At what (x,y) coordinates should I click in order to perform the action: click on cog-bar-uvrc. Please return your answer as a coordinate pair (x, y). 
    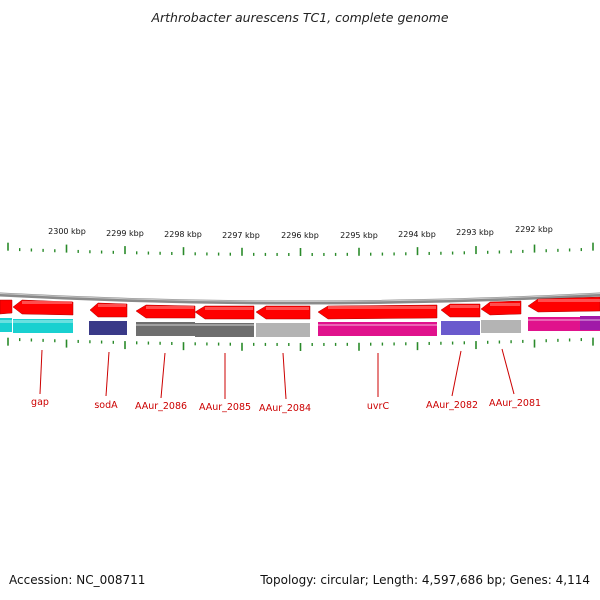
    Looking at the image, I should click on (377, 329).